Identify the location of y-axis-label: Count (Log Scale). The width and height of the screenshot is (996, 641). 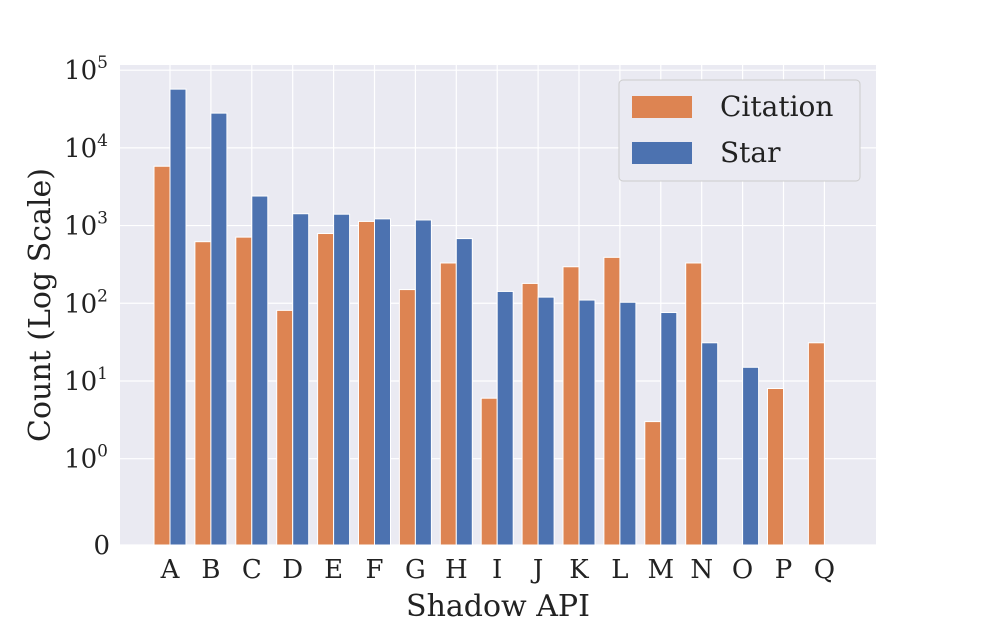
(40, 305).